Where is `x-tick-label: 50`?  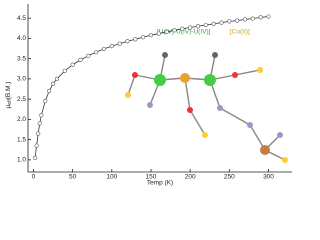 x-tick-label: 50 is located at coordinates (73, 177).